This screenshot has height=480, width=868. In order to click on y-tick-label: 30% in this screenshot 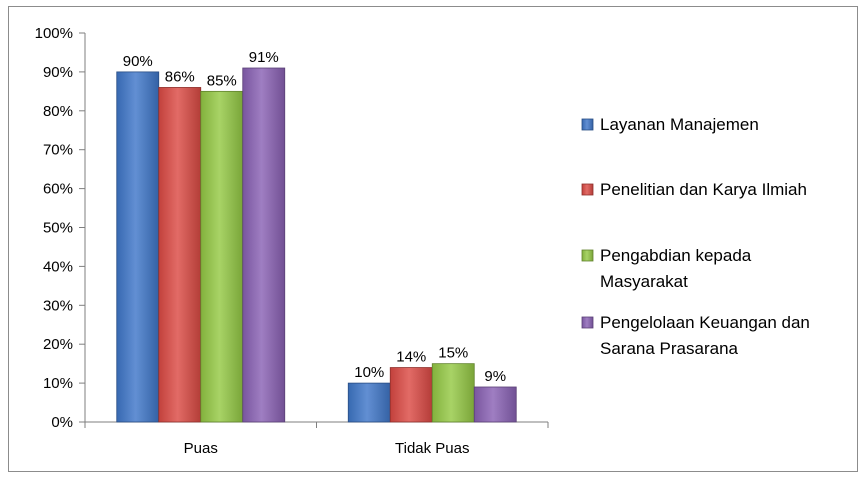, I will do `click(58, 305)`.